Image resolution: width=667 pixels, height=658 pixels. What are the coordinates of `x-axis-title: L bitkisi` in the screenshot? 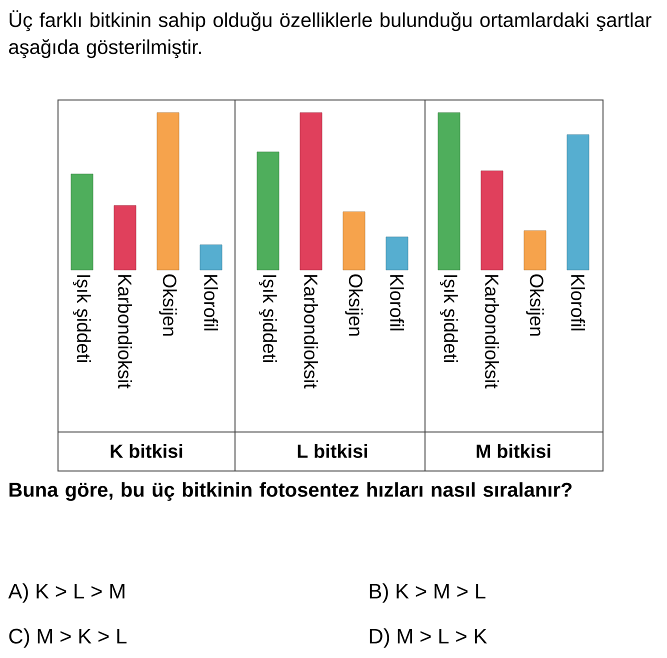 It's located at (333, 451).